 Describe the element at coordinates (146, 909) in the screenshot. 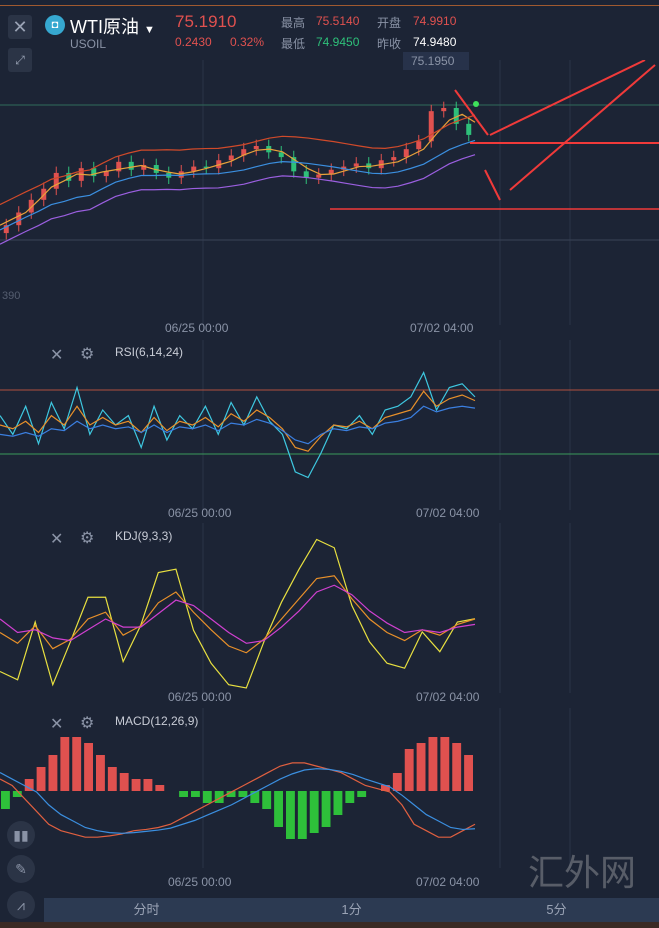

I see `tab-timeshare: 分时` at that location.